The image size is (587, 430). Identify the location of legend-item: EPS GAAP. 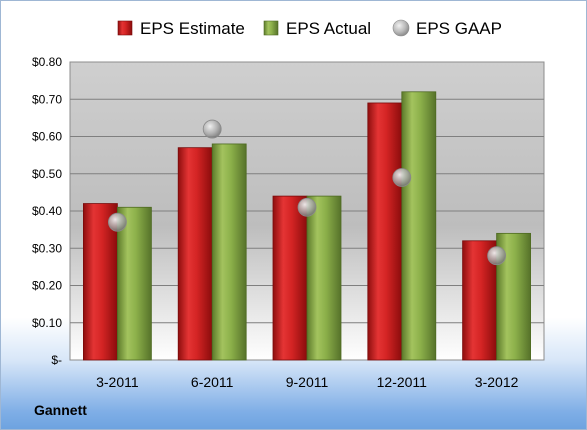
(447, 28).